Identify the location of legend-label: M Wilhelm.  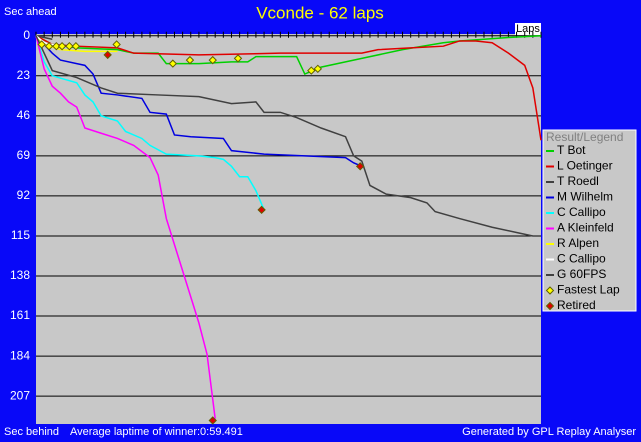
(585, 197).